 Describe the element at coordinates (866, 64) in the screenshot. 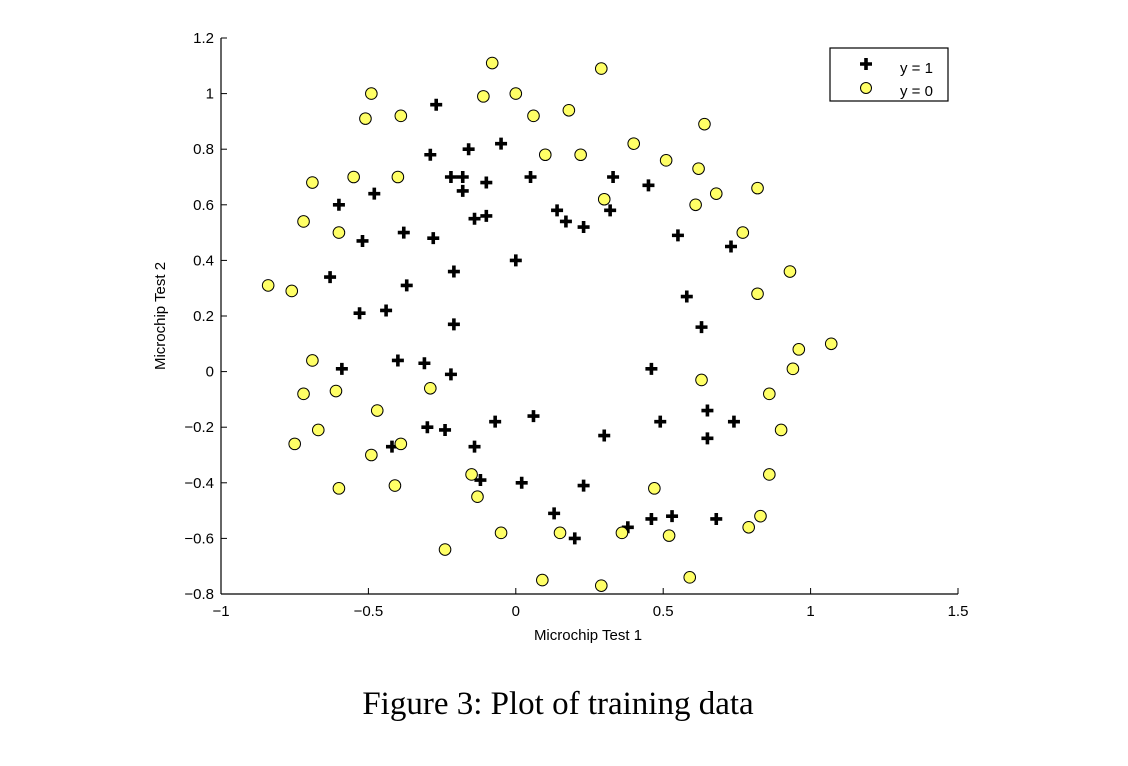

I see `legend-plus-mark` at that location.